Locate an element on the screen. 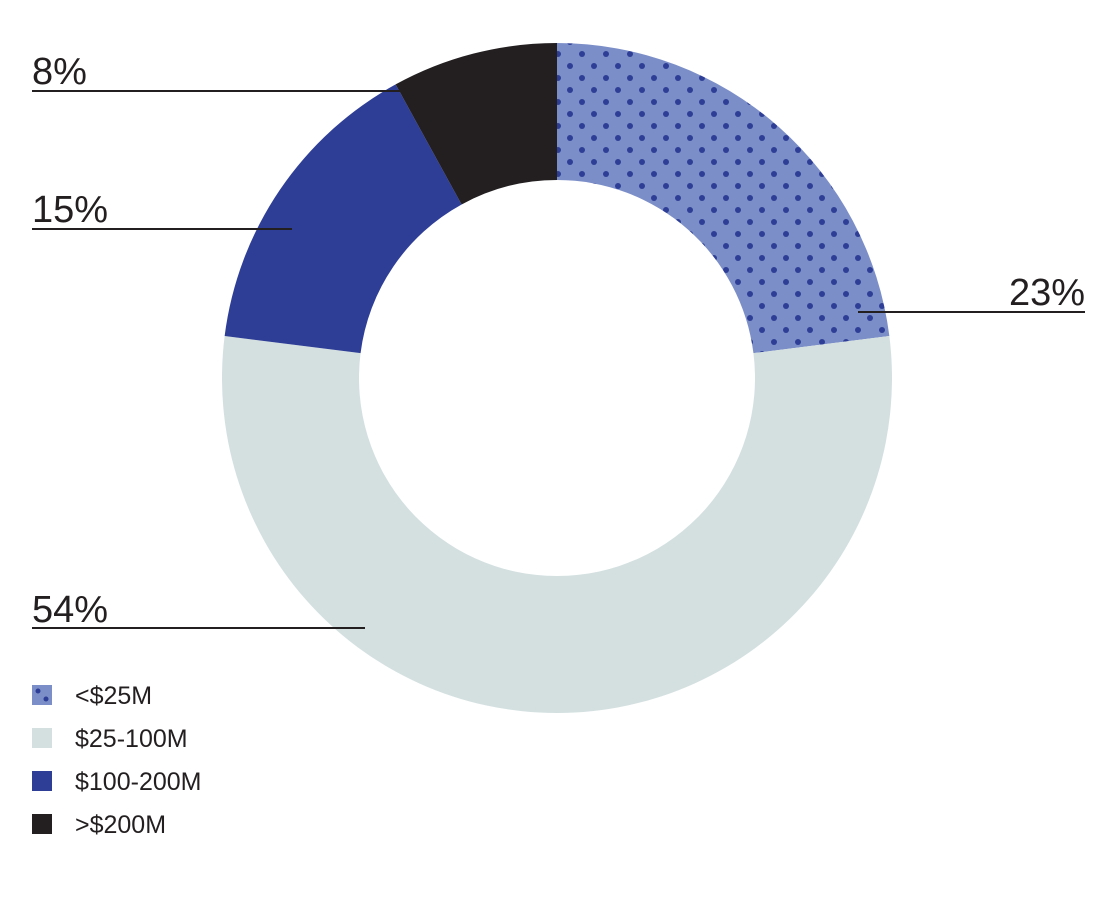 This screenshot has width=1115, height=920. data-label-25-100m: 54% is located at coordinates (70, 610).